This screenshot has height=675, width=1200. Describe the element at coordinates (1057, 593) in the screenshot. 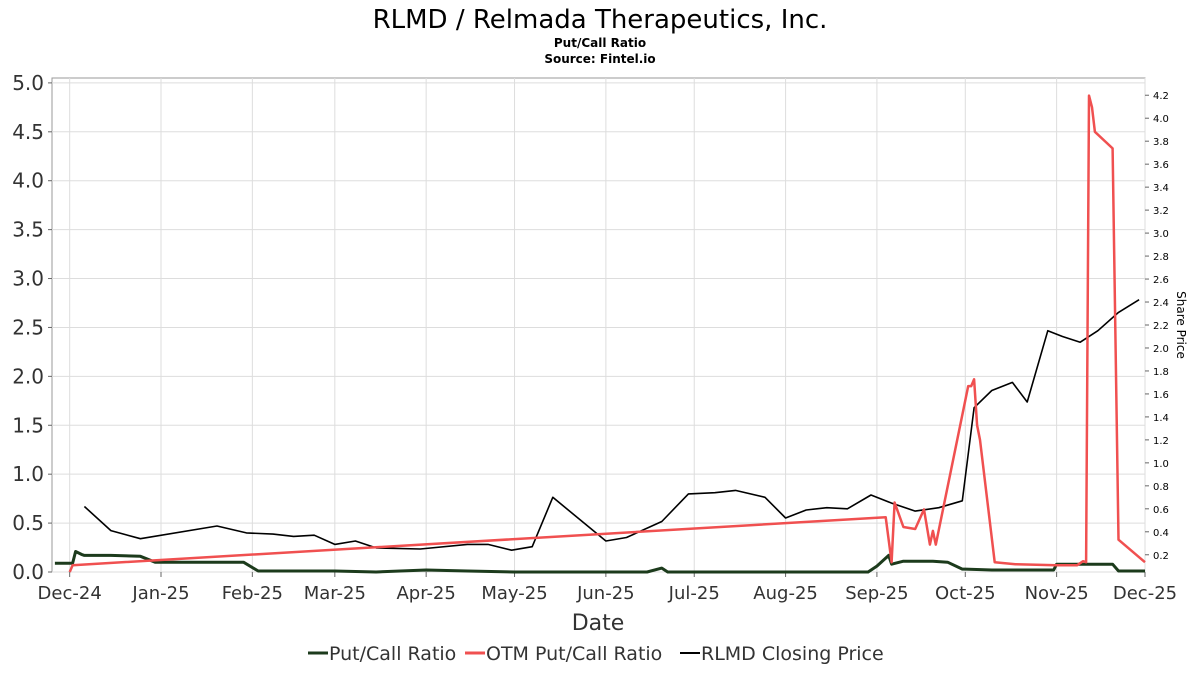

I see `x-tick-label: Nov-25` at that location.